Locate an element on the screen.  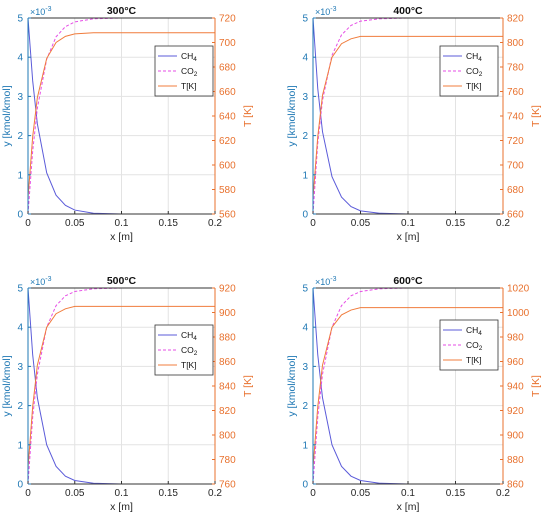
right-y-tick-label: 640 is located at coordinates (227, 117).